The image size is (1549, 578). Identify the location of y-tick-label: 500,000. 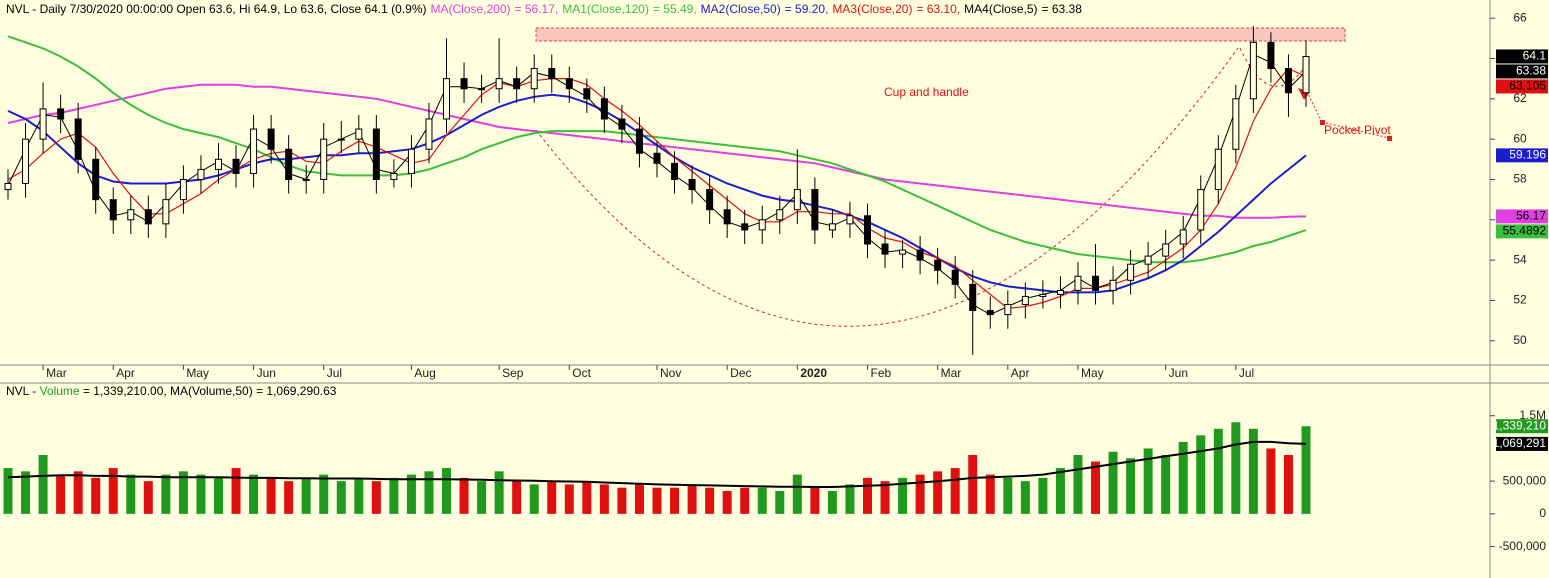
(1525, 480).